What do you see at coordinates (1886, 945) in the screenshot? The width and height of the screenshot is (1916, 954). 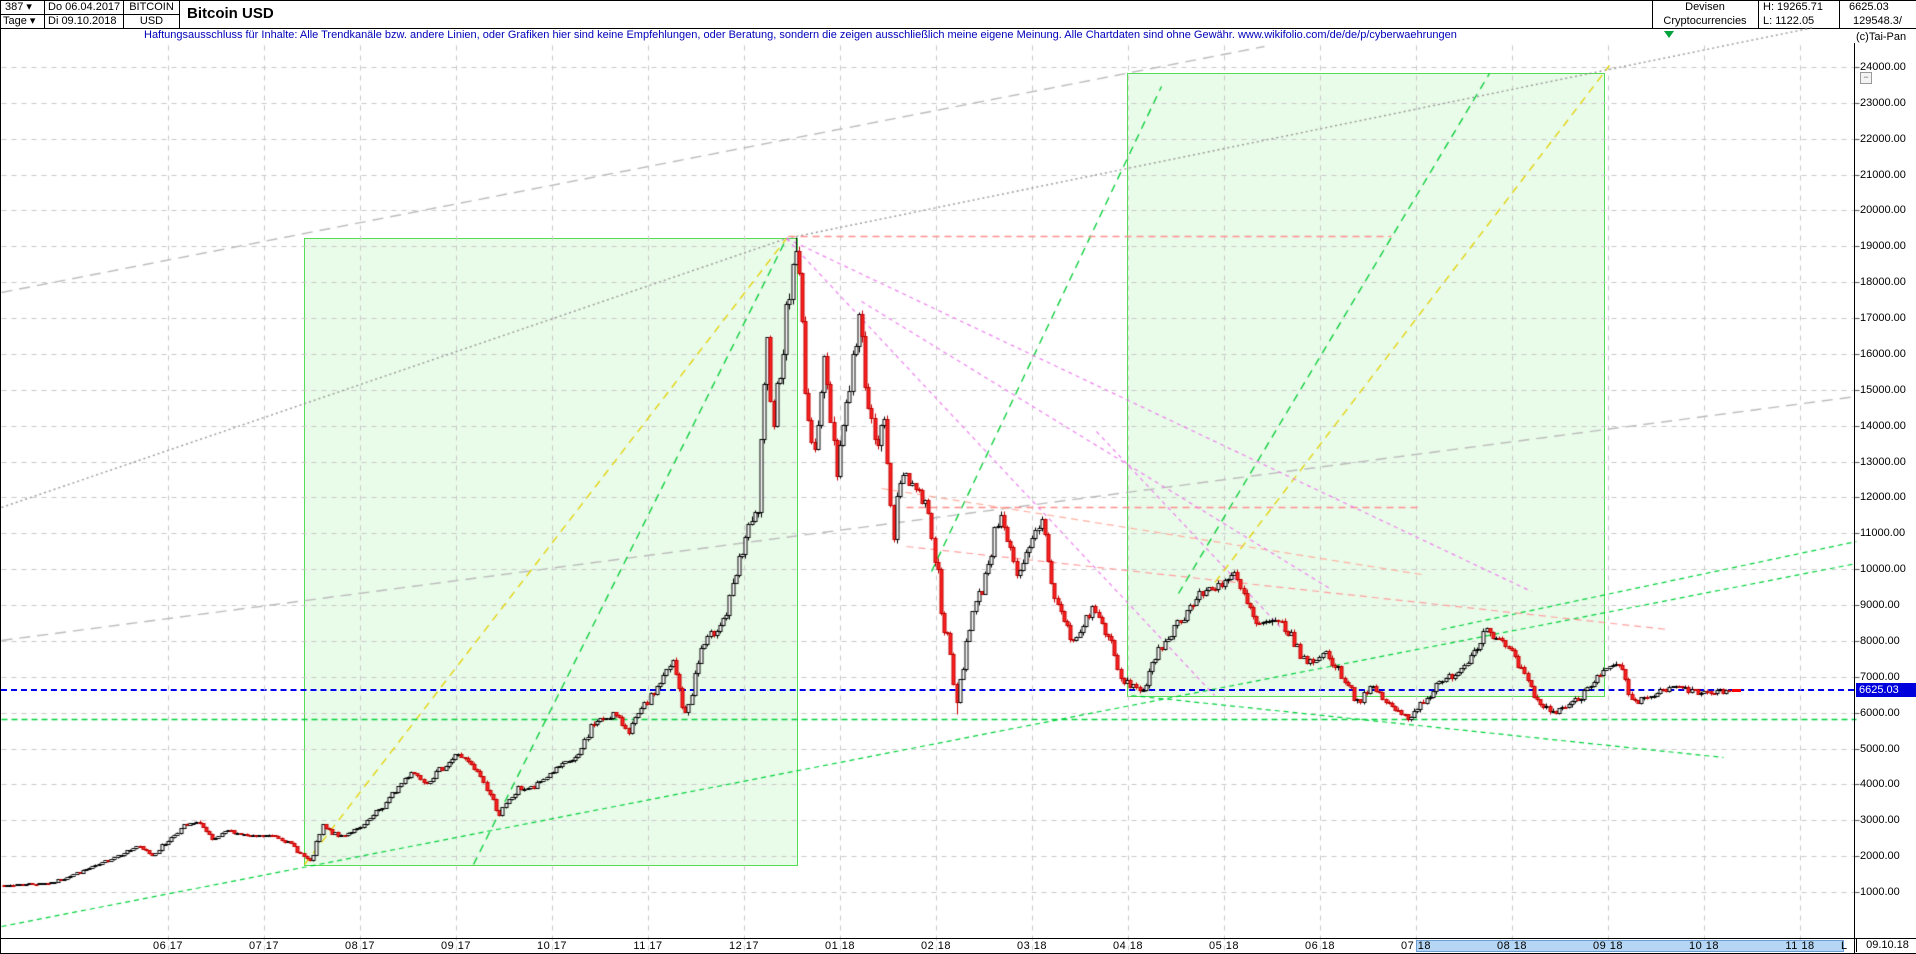 I see `last-date-cell: 09.10.18` at bounding box center [1886, 945].